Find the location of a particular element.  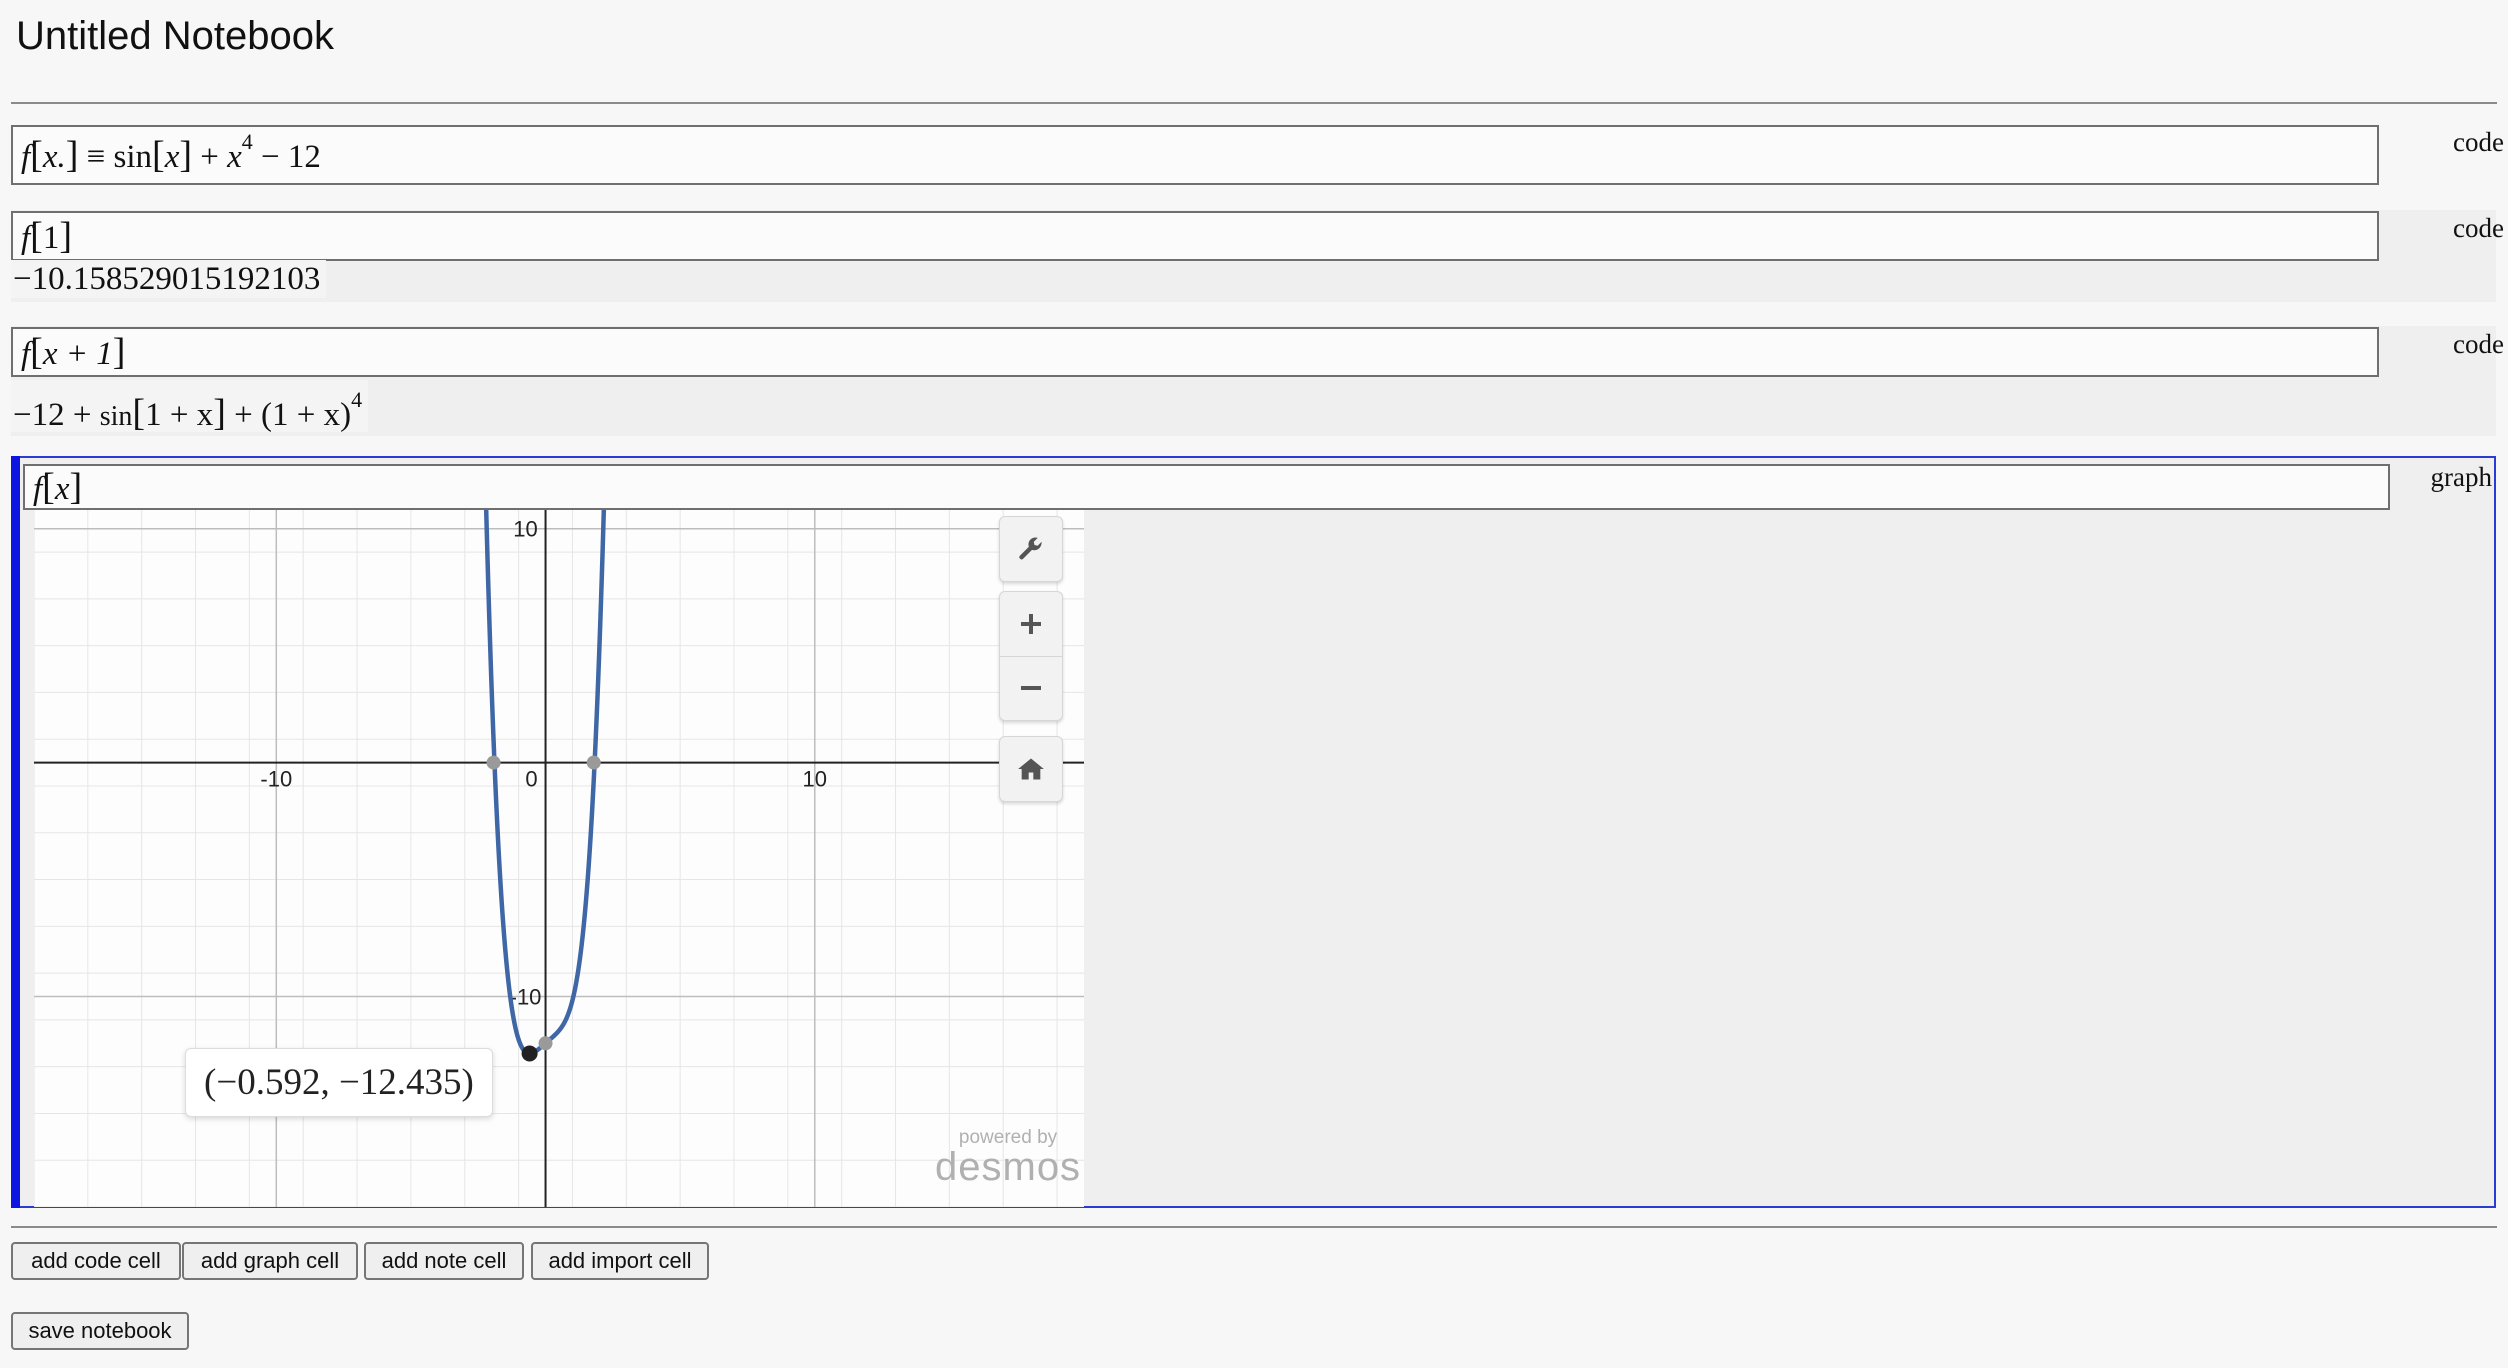

zoom-controls is located at coordinates (1031, 656).